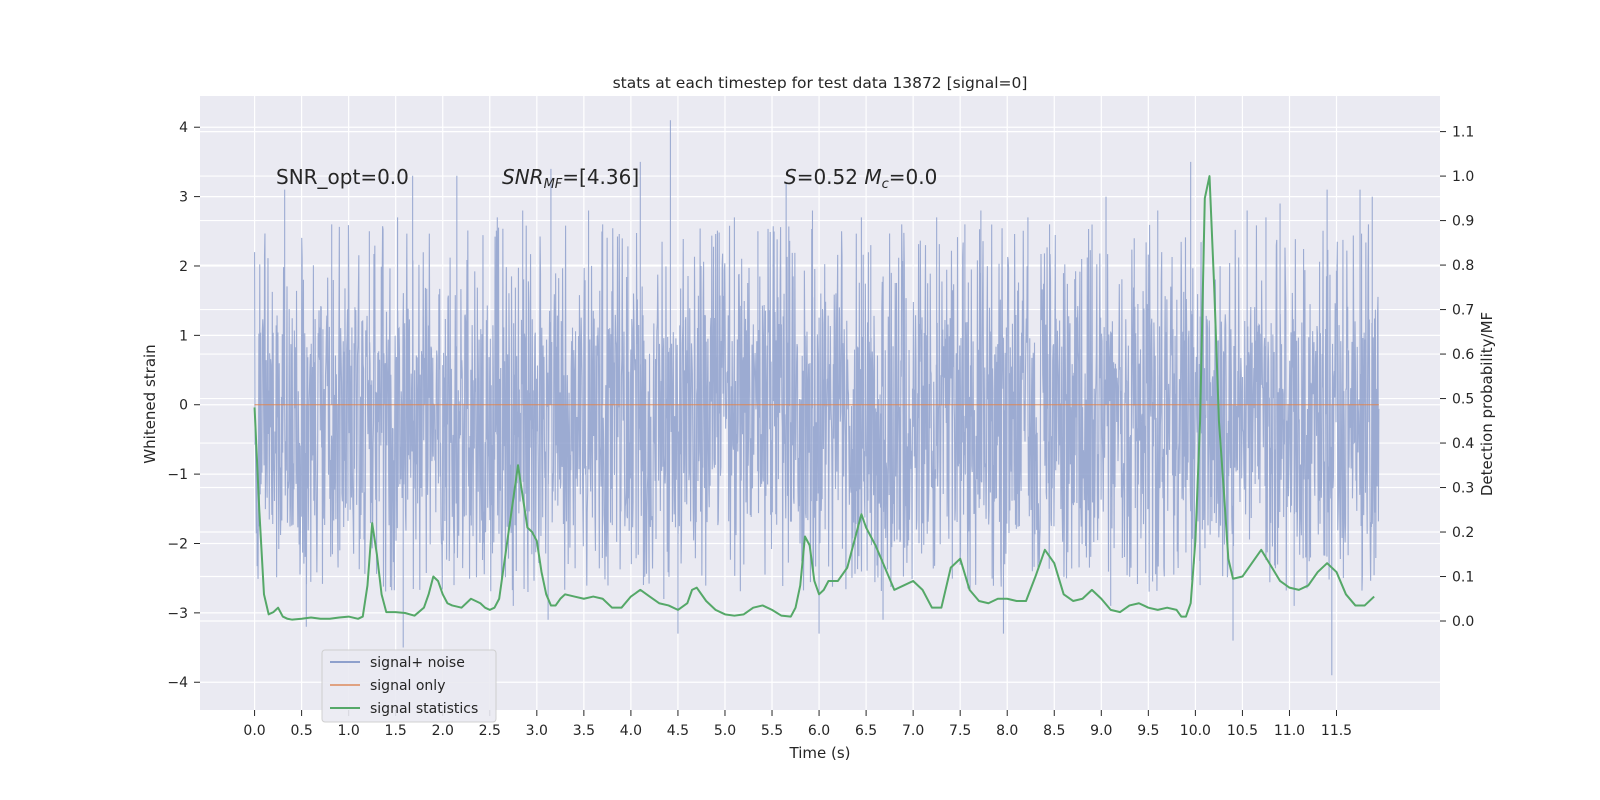 This screenshot has height=800, width=1600. Describe the element at coordinates (537, 731) in the screenshot. I see `x-tick-label: 3.0` at that location.